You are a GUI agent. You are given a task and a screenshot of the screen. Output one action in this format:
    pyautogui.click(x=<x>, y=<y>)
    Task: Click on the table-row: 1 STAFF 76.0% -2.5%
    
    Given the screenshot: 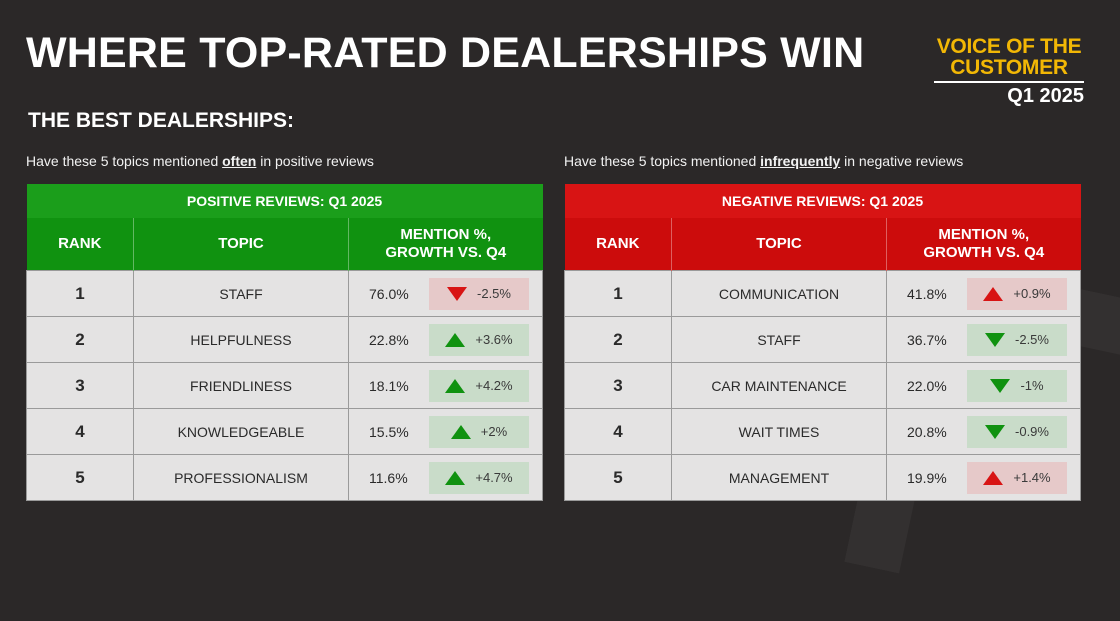 What is the action you would take?
    pyautogui.click(x=285, y=293)
    